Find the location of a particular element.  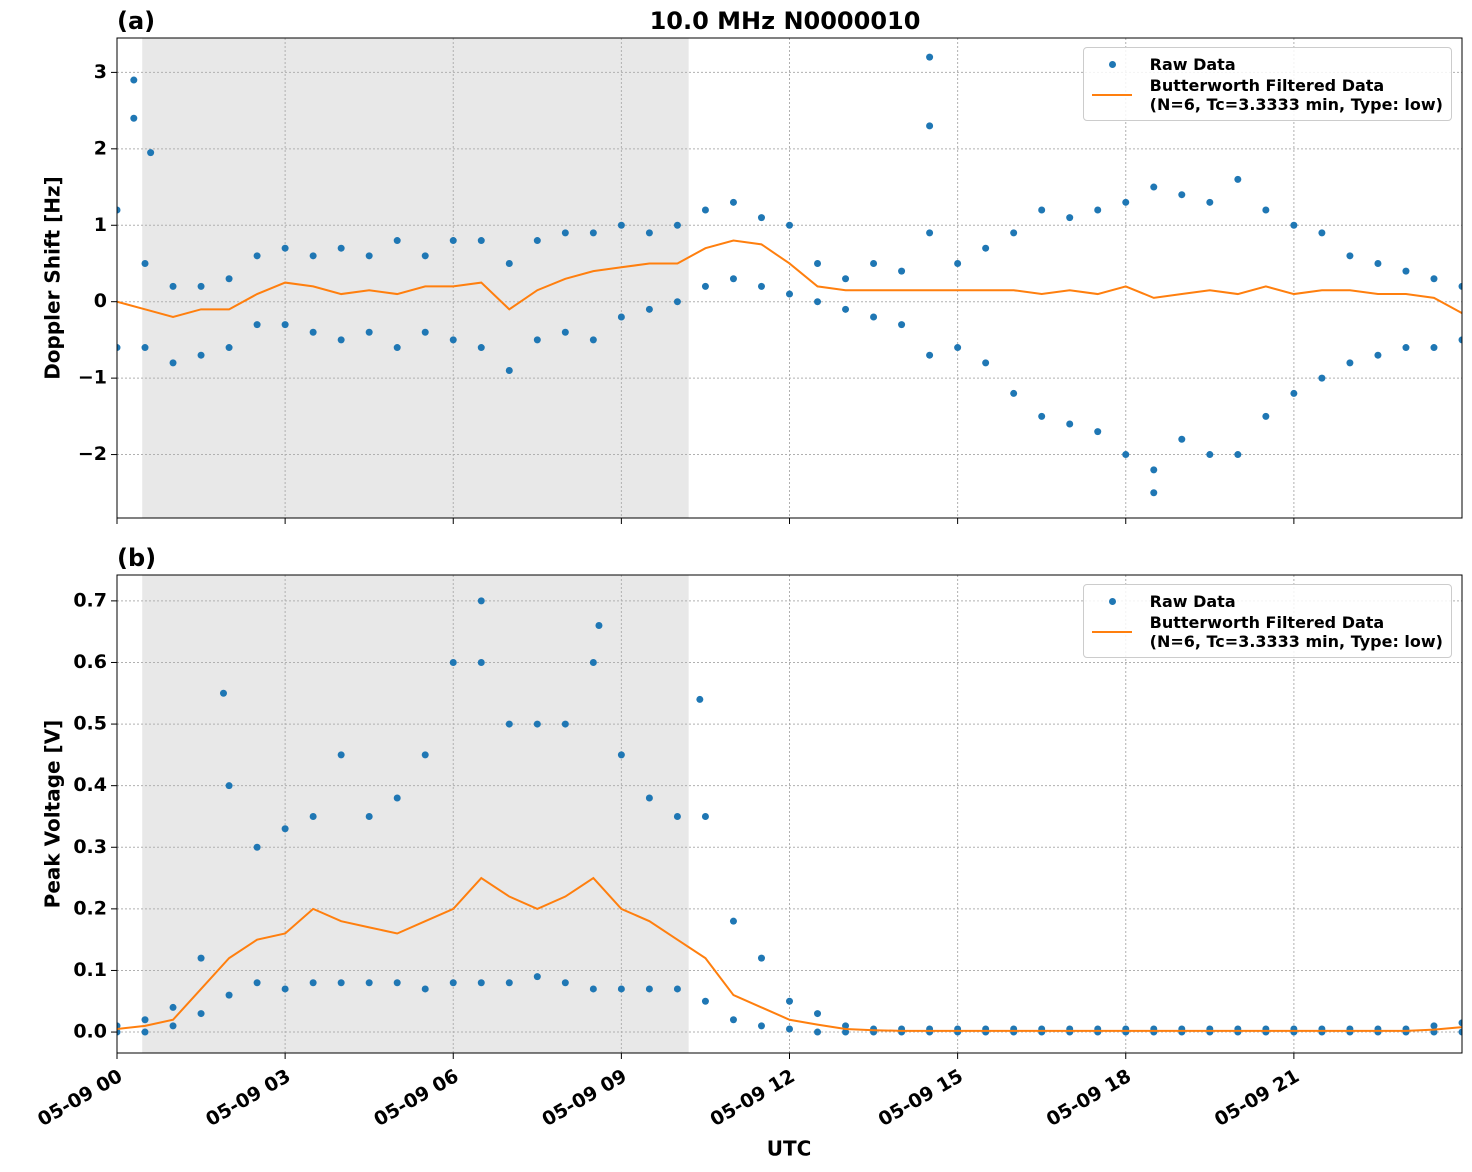

y-tick-label: 0.0 is located at coordinates (90, 1032).